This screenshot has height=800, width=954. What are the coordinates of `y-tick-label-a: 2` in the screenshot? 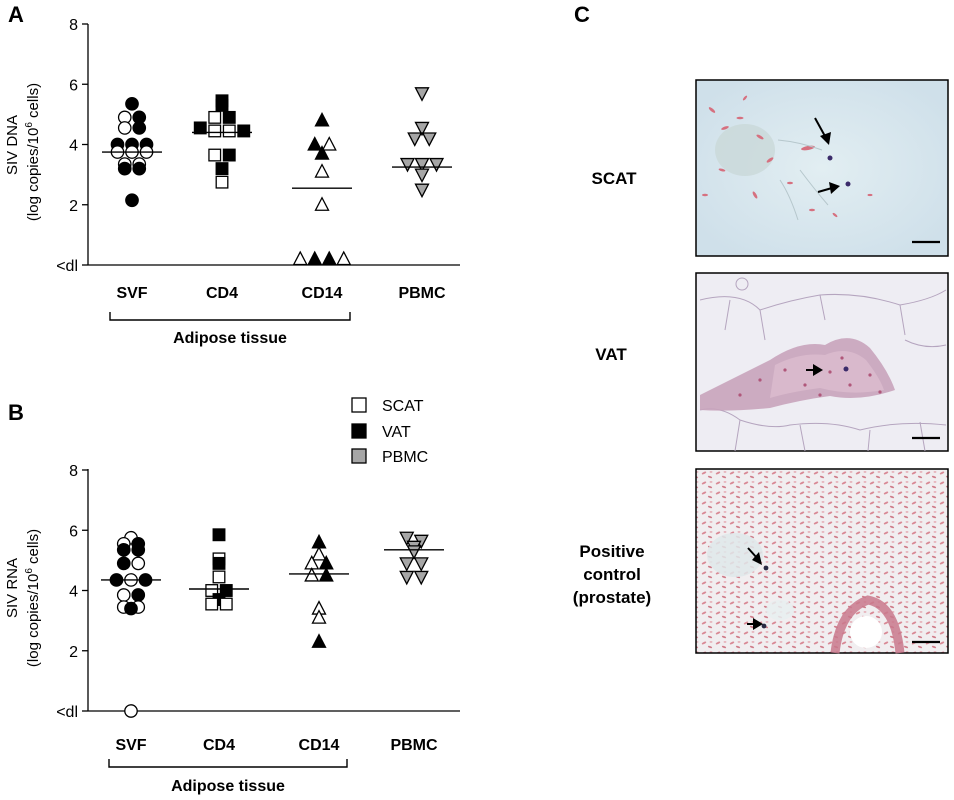 It's located at (73, 206).